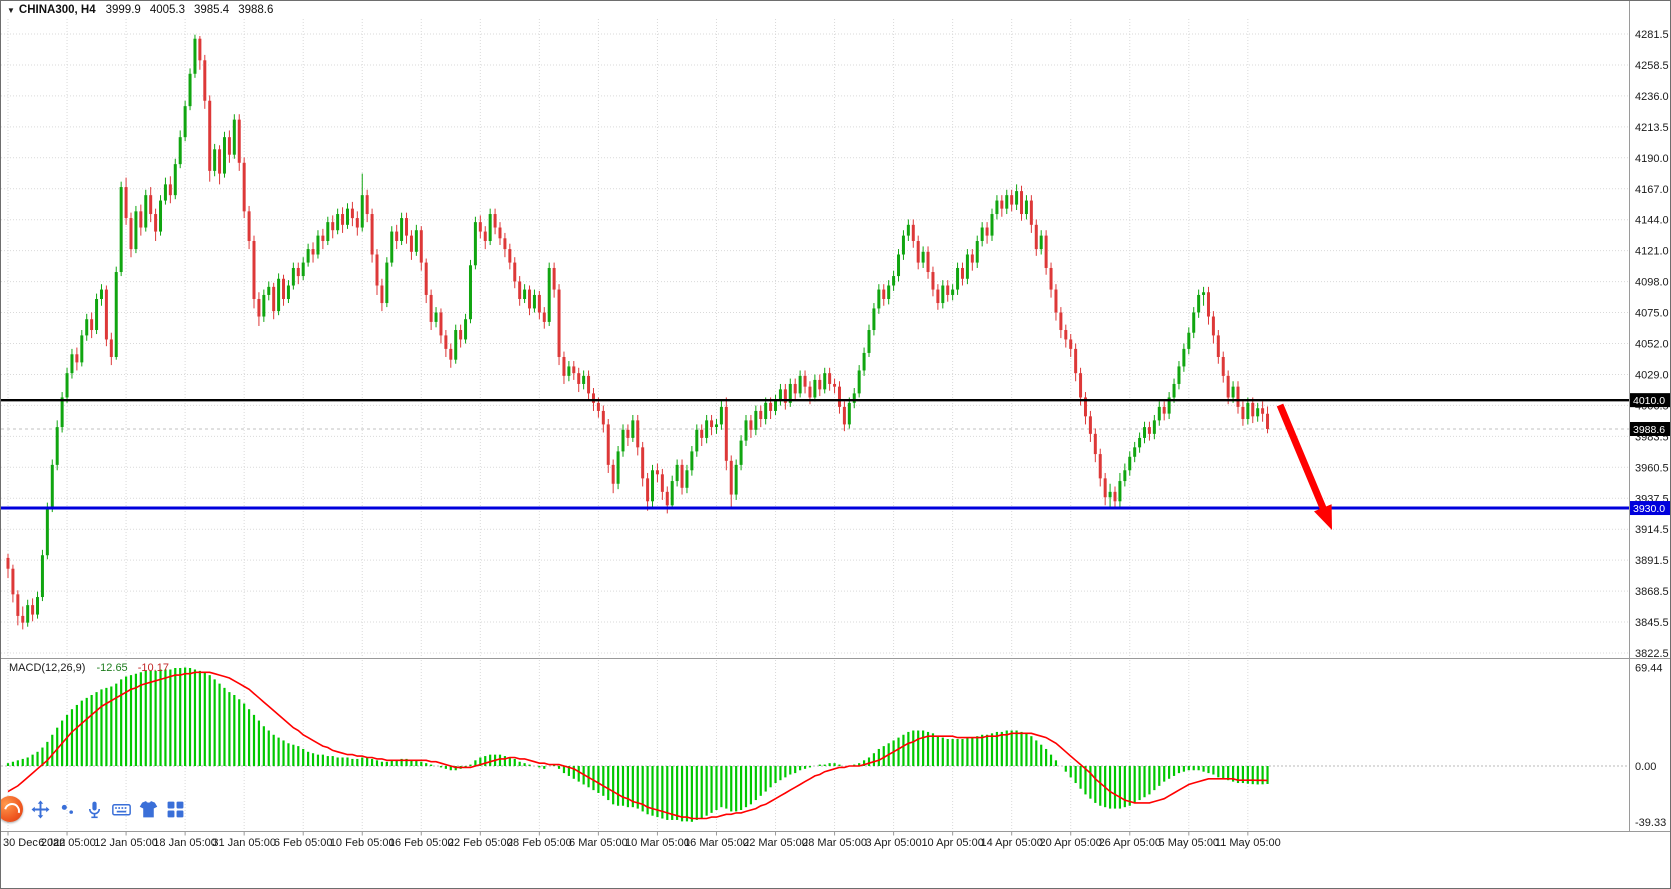  Describe the element at coordinates (1652, 128) in the screenshot. I see `svg-text: 4213.5` at that location.